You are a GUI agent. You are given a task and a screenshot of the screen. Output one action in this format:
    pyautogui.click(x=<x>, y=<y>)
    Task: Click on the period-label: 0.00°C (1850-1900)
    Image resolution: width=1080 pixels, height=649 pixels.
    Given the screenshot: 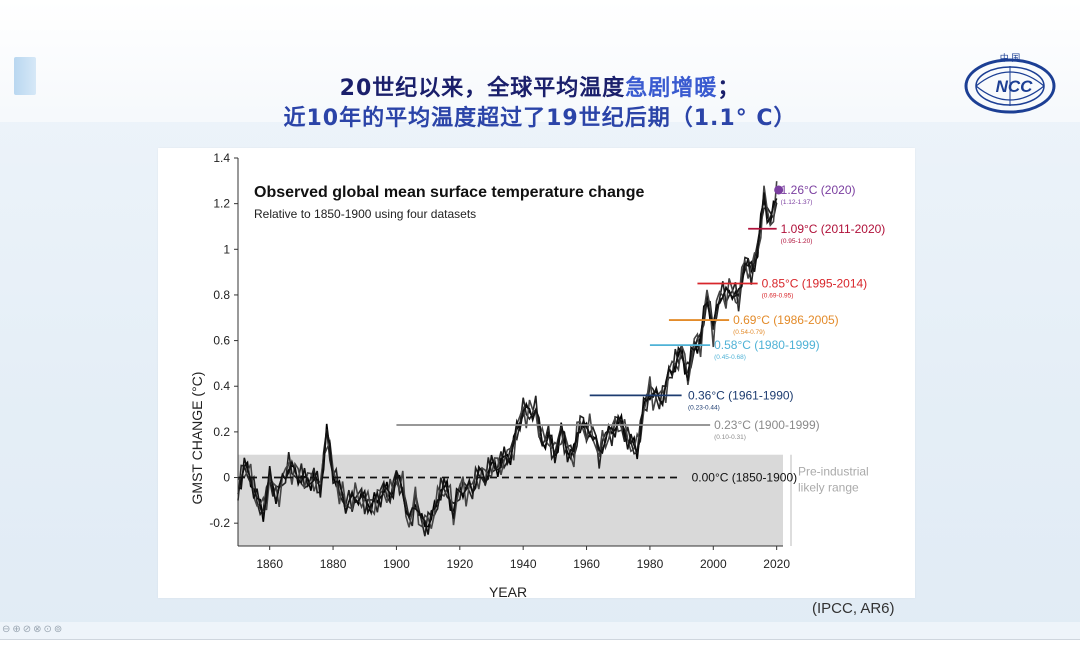 What is the action you would take?
    pyautogui.click(x=745, y=478)
    